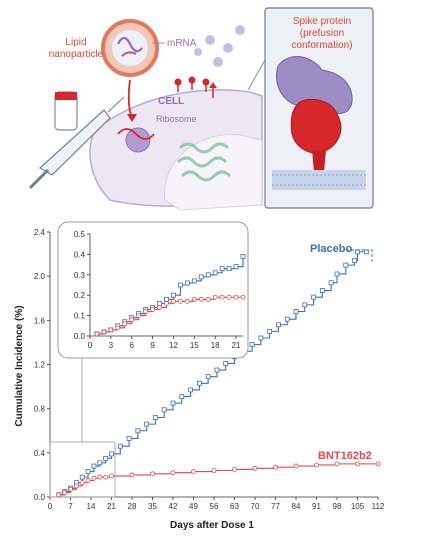 The height and width of the screenshot is (541, 428). What do you see at coordinates (213, 85) in the screenshot?
I see `secretion-arrowhead` at bounding box center [213, 85].